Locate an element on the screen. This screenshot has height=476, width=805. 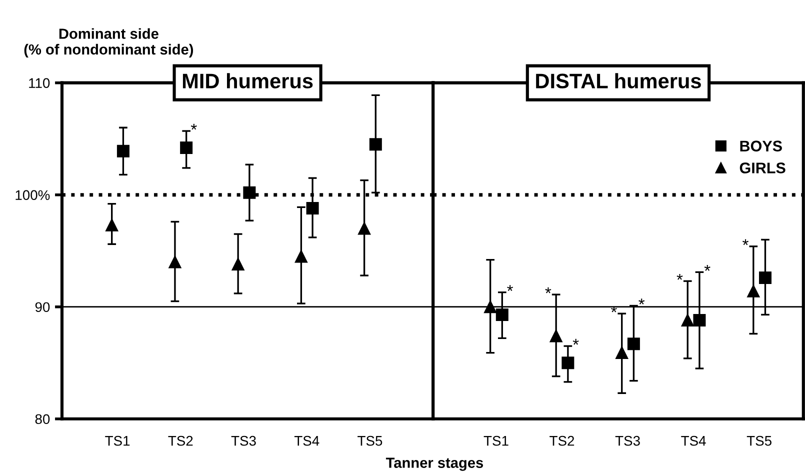
chart-title: MID humerus is located at coordinates (247, 80).